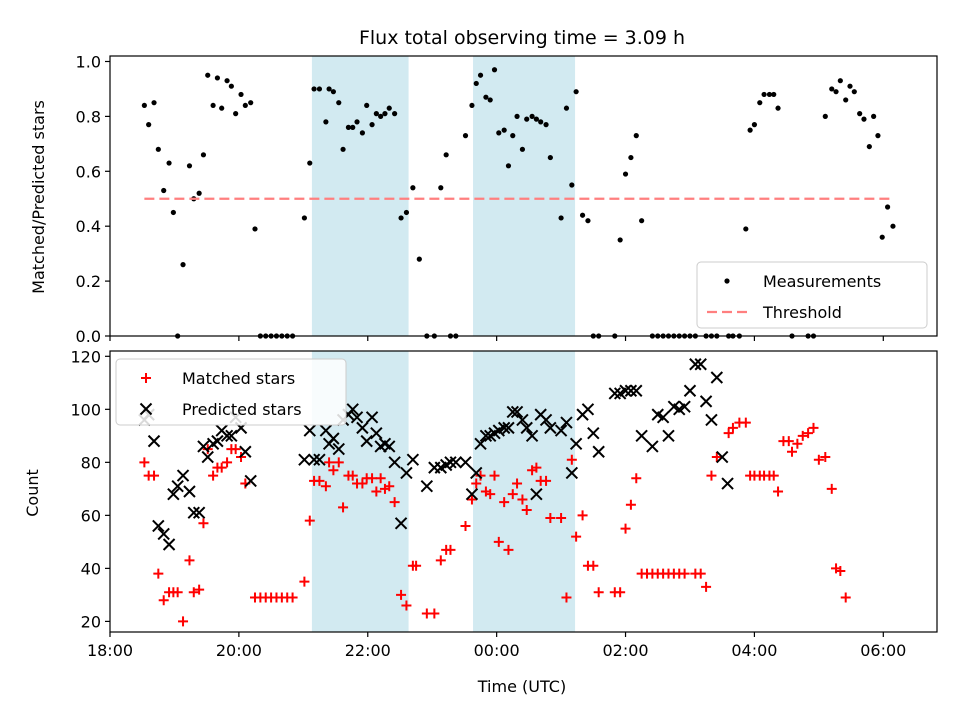  Describe the element at coordinates (368, 650) in the screenshot. I see `x-tick-label: 22:00` at that location.